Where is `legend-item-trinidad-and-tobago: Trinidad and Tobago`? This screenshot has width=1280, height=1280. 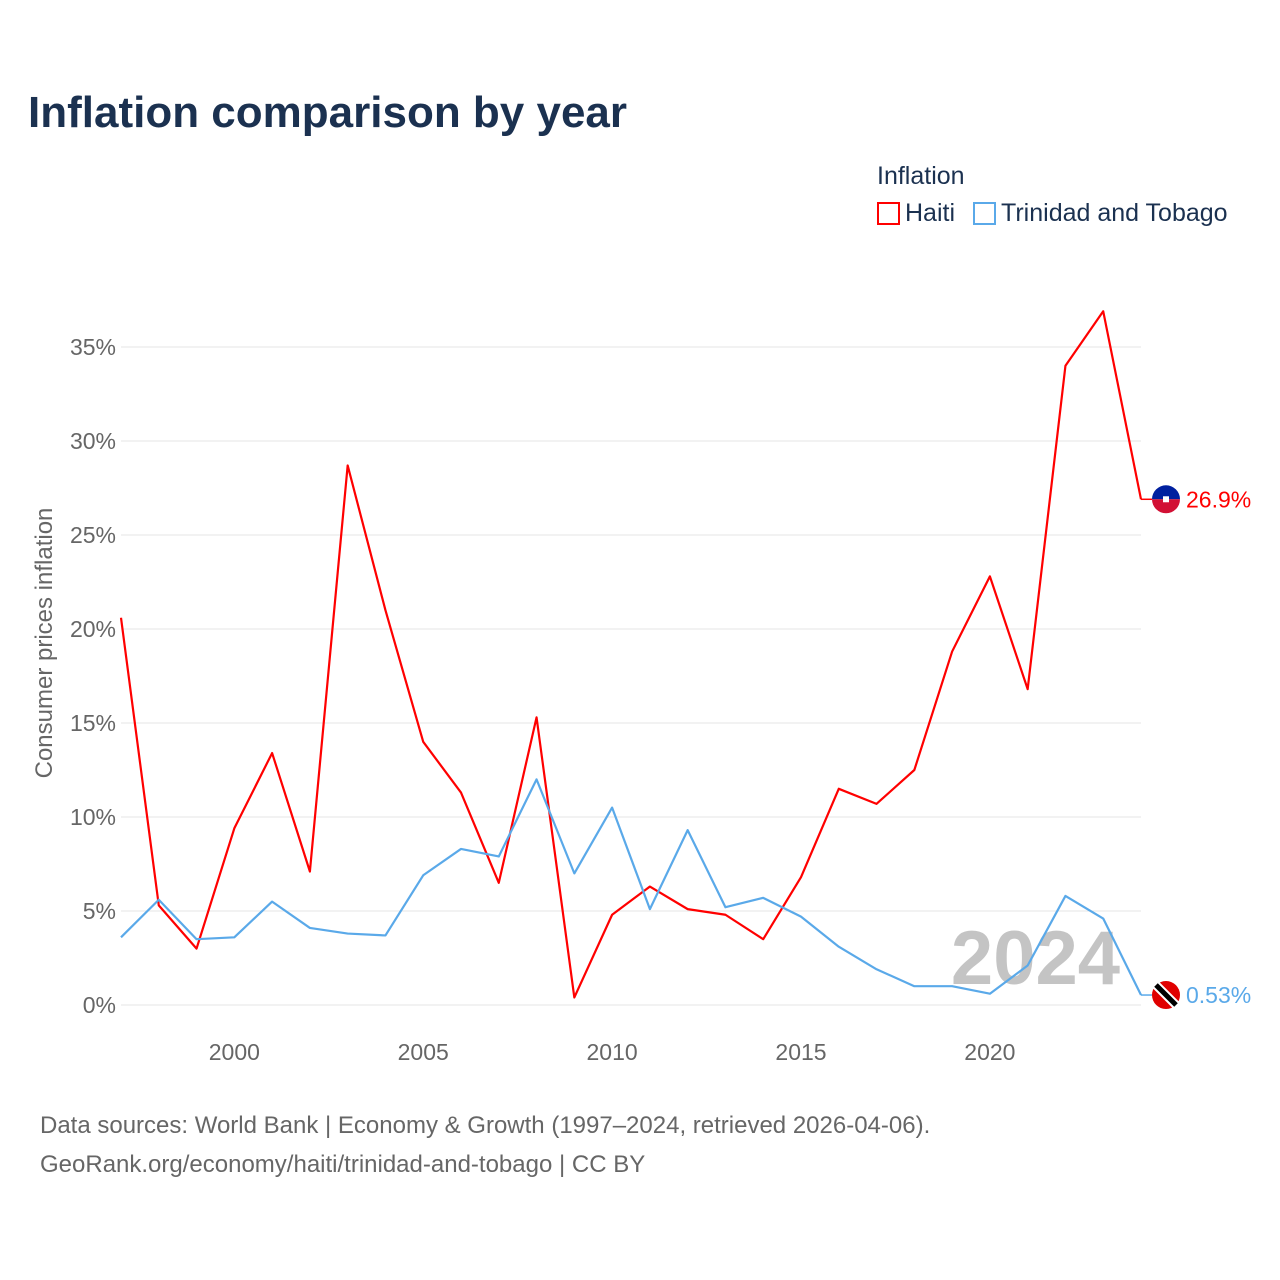
legend-item-trinidad-and-tobago: Trinidad and Tobago is located at coordinates (1100, 213).